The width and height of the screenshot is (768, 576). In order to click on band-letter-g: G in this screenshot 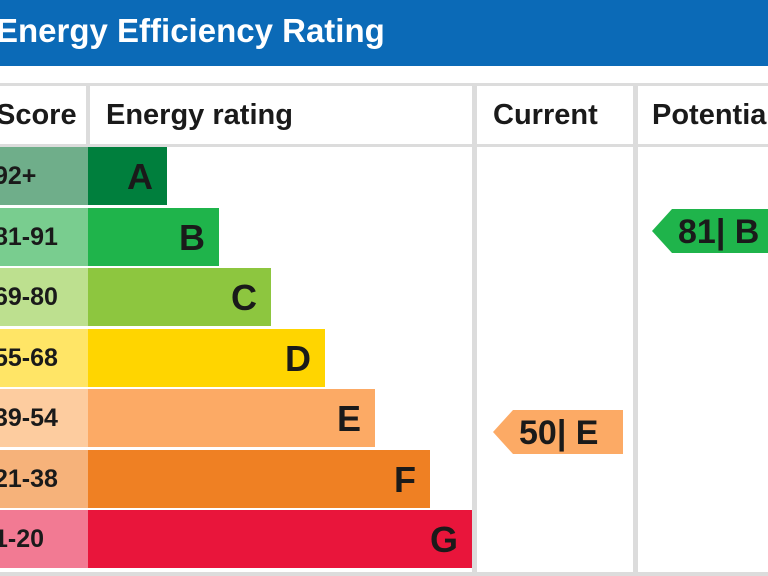, I will do `click(443, 539)`.